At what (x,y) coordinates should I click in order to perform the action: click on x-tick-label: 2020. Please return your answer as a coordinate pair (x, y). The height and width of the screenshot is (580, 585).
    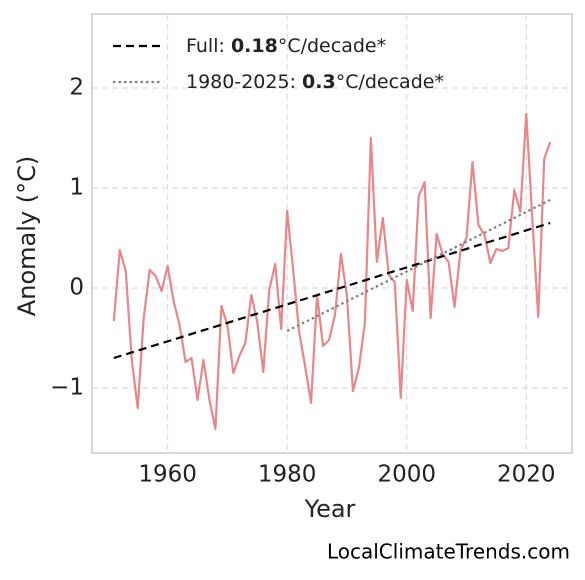
    Looking at the image, I should click on (526, 475).